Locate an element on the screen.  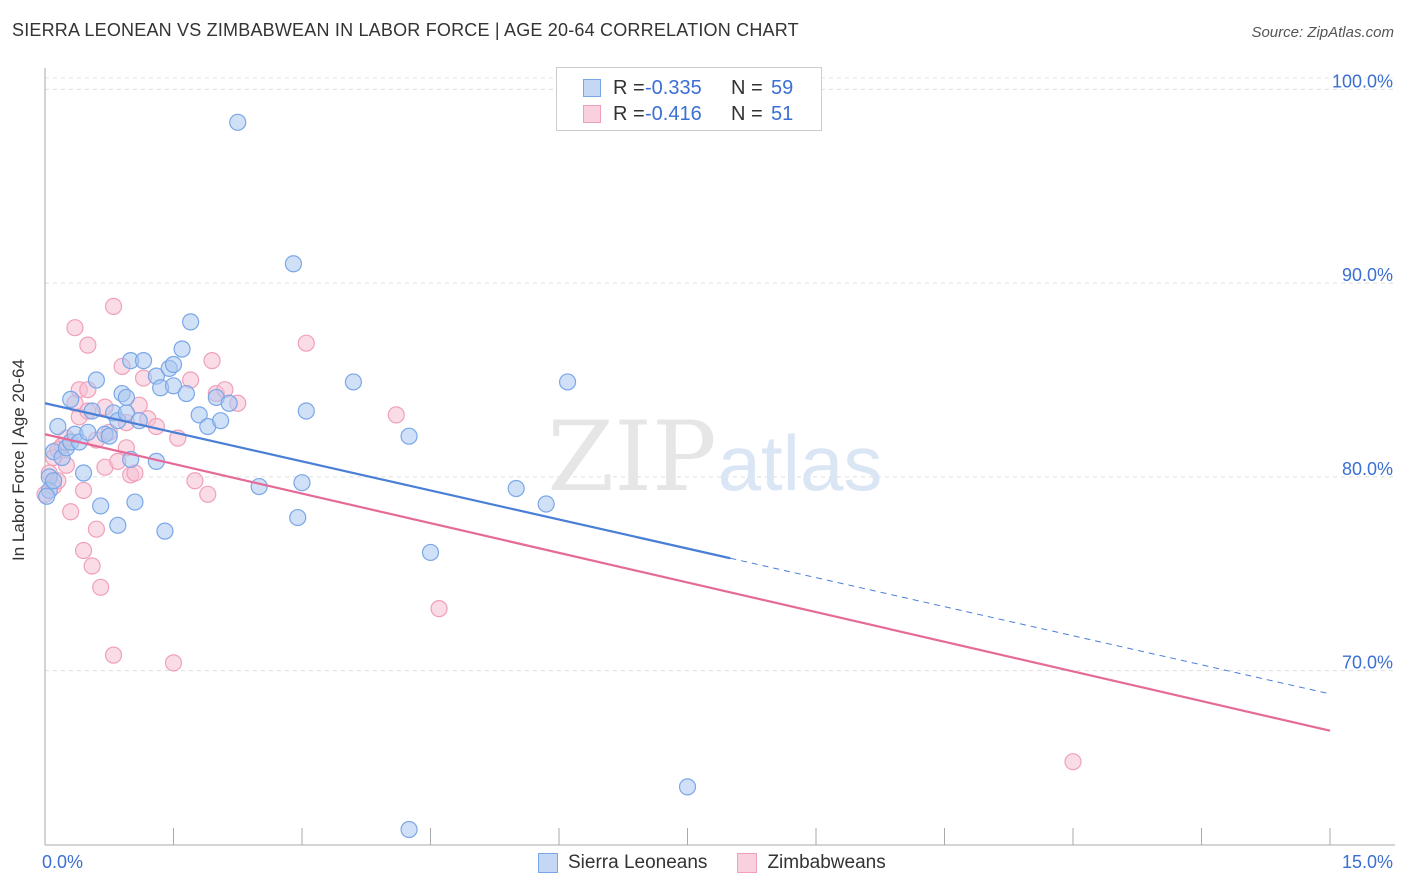
correlation-legend: R = -0.335 N = 59 R = -0.416 N = 51 is located at coordinates (689, 99).